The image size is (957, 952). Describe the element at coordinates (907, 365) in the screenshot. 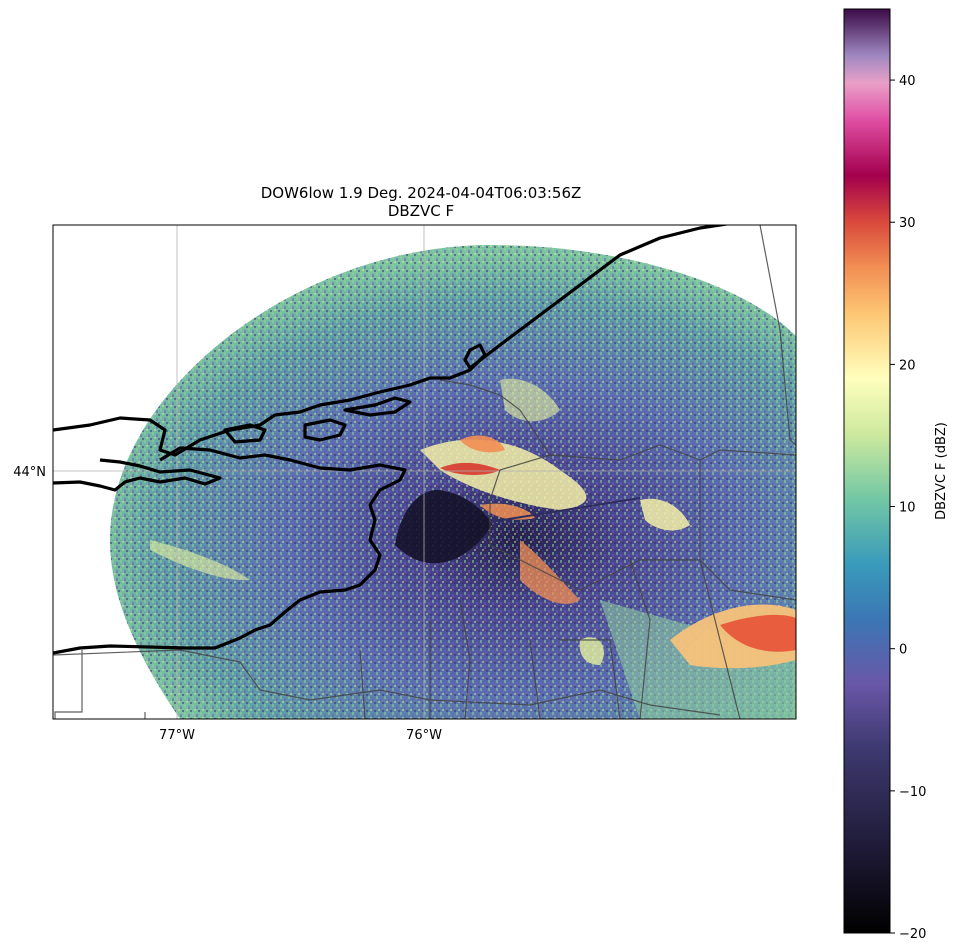

I see `colorbar-tick-label: 20` at that location.